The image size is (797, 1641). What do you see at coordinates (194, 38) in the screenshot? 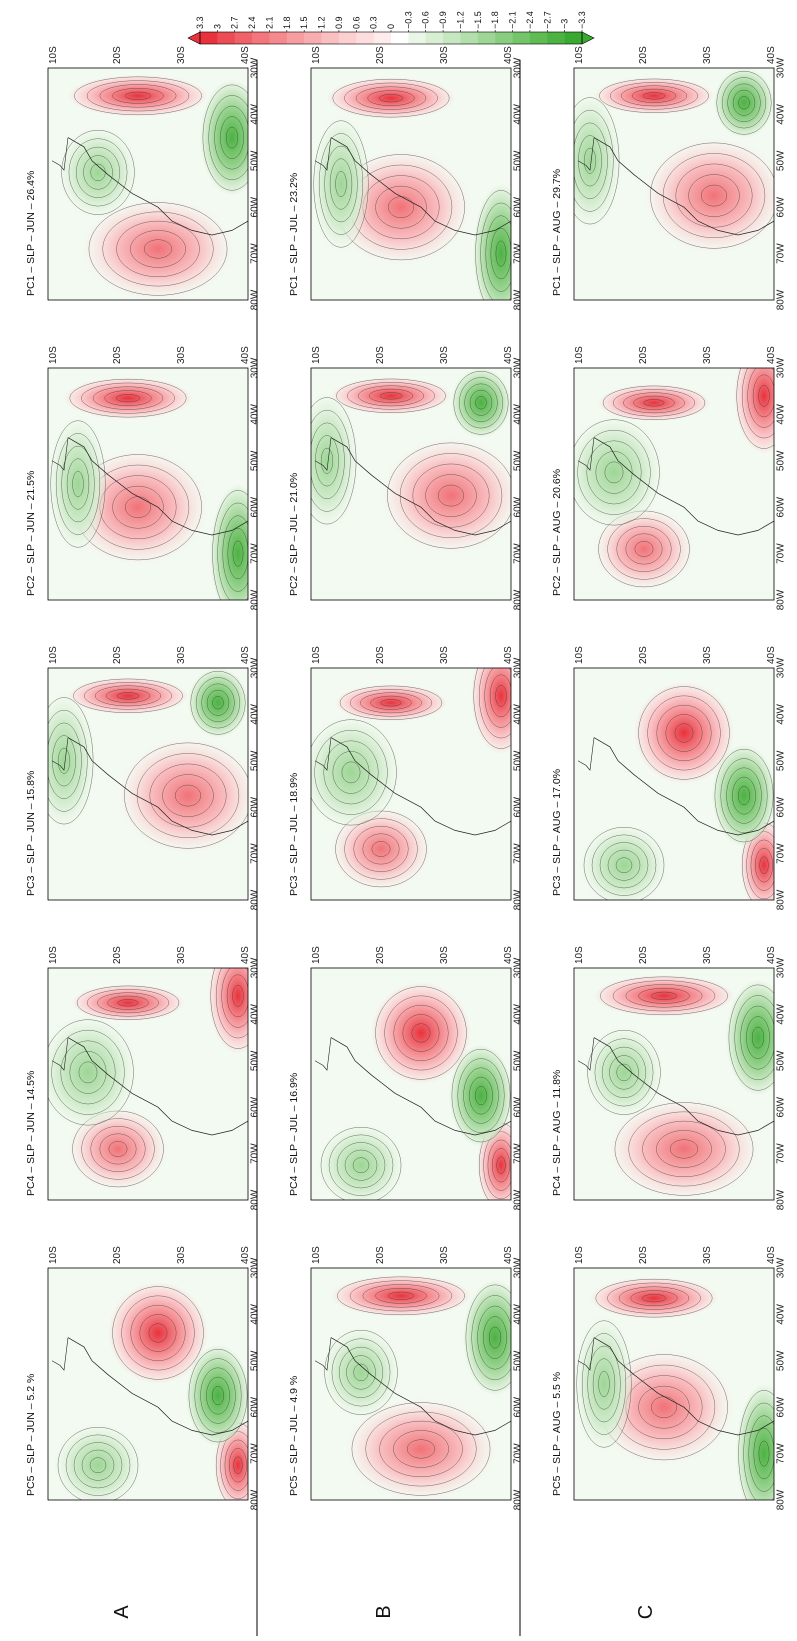
I see `colorbar-arrow-high` at bounding box center [194, 38].